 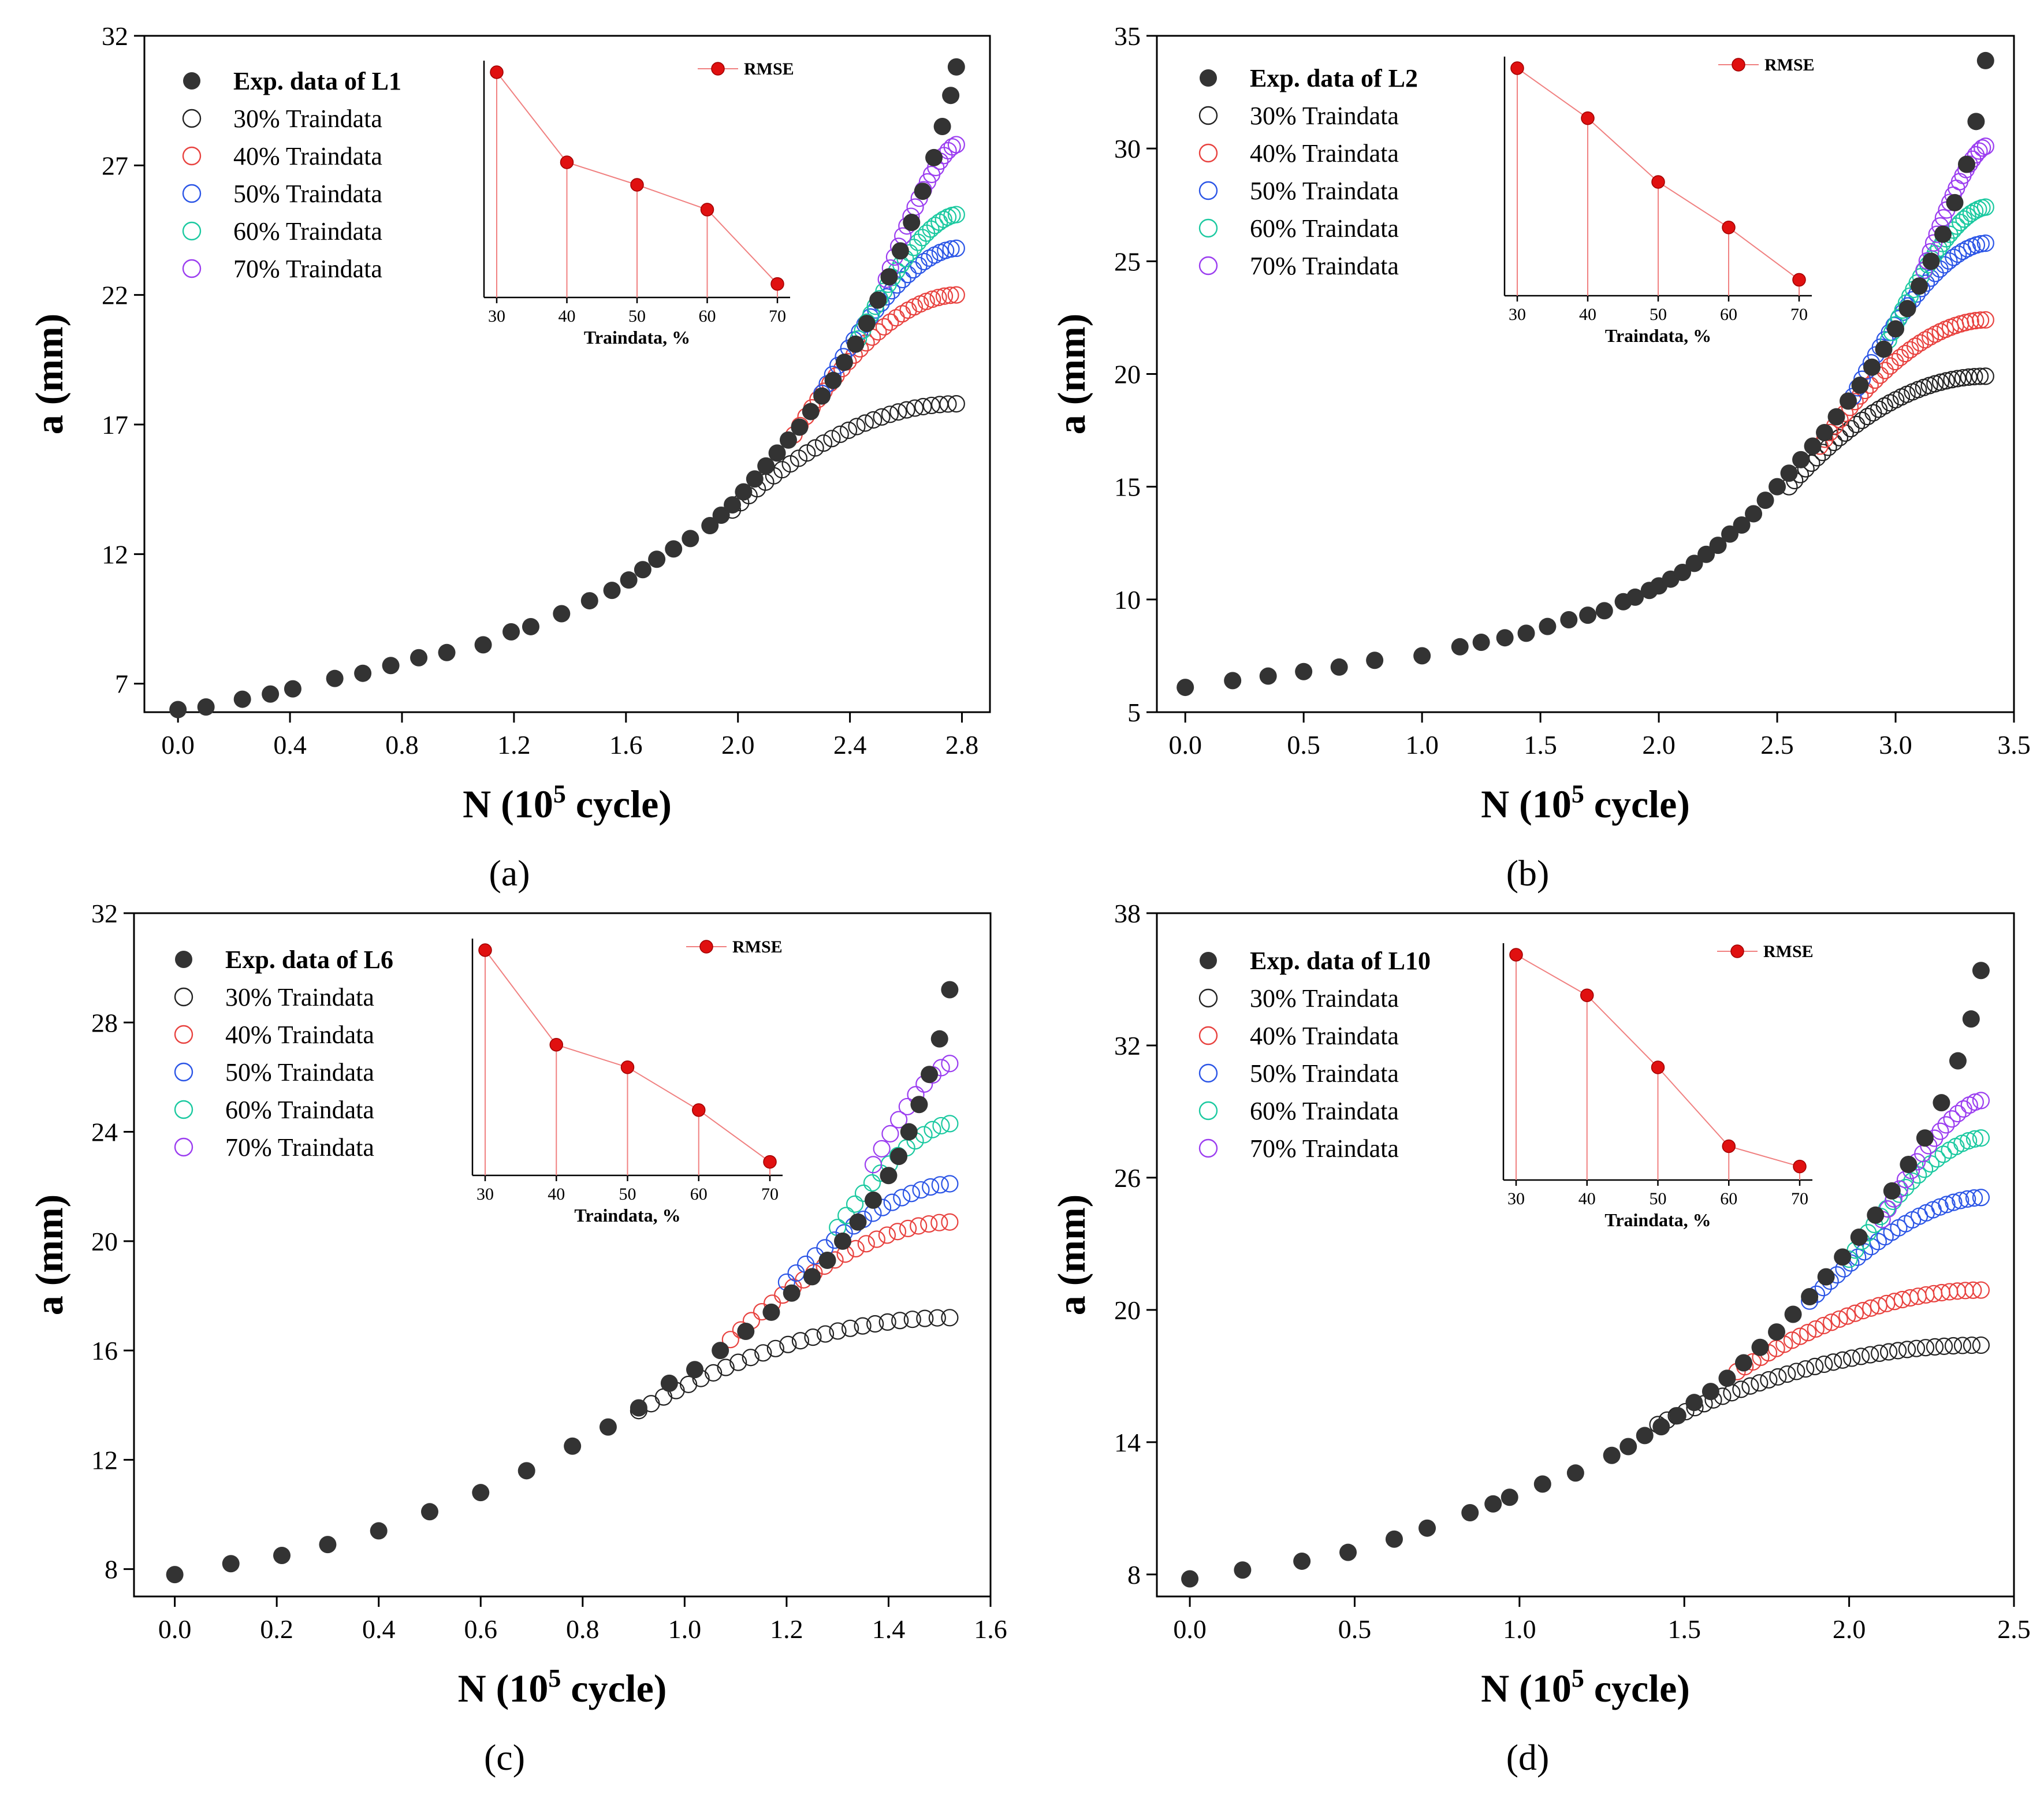 I want to click on y-tick-label: 8, so click(x=1134, y=1575).